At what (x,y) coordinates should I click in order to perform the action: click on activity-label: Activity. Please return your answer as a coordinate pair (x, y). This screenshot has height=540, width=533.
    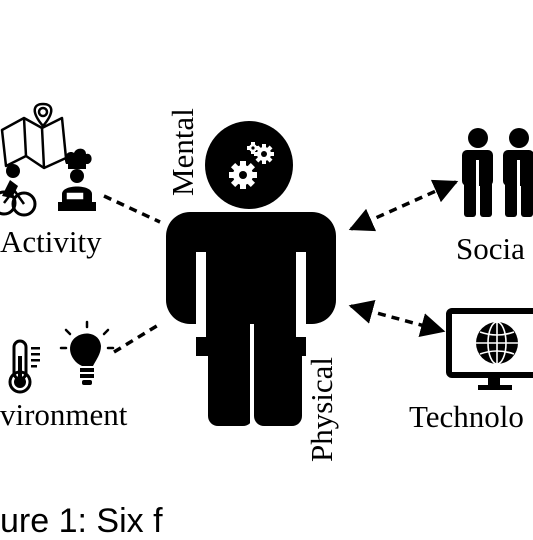
    Looking at the image, I should click on (51, 241).